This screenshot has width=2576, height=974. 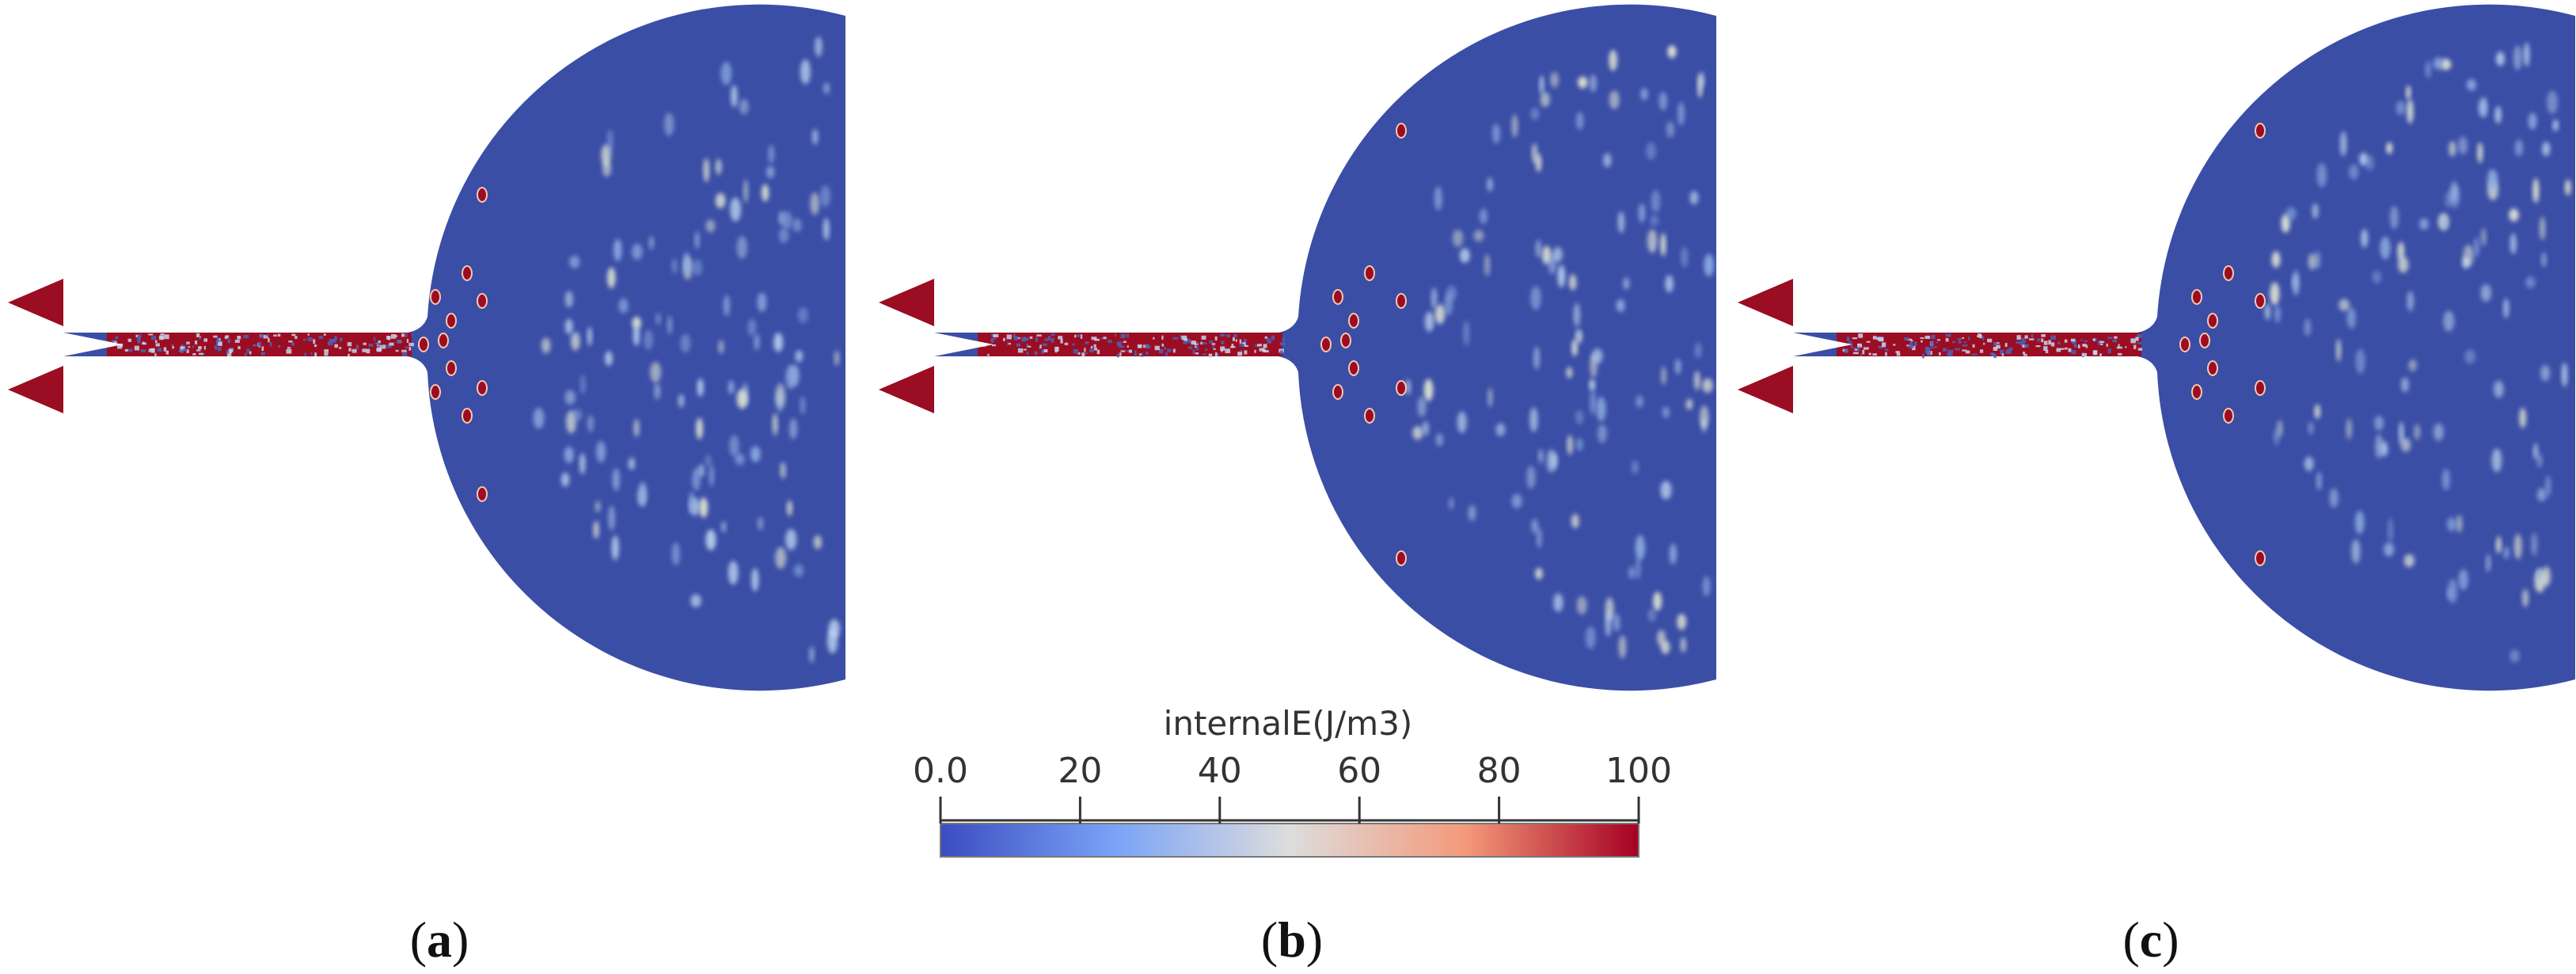 I want to click on colorbar-gradient, so click(x=1289, y=840).